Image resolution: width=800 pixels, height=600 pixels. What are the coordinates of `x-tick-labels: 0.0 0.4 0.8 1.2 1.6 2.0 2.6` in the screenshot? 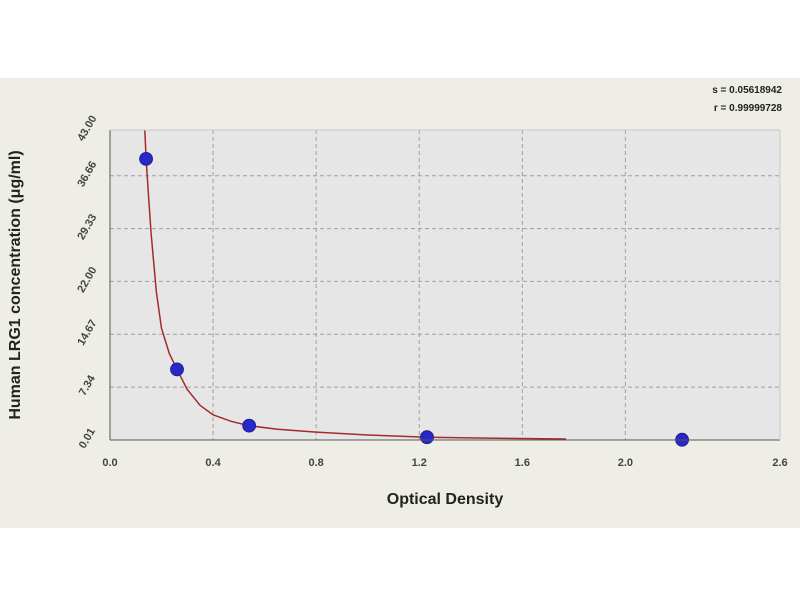 It's located at (444, 463).